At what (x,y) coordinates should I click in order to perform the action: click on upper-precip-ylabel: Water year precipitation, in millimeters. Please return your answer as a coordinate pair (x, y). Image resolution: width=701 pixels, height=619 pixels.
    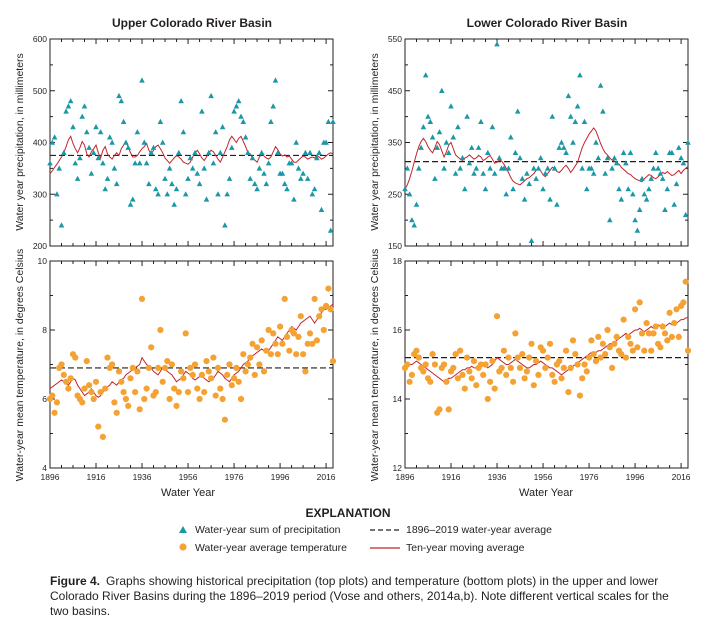
    Looking at the image, I should click on (20, 142).